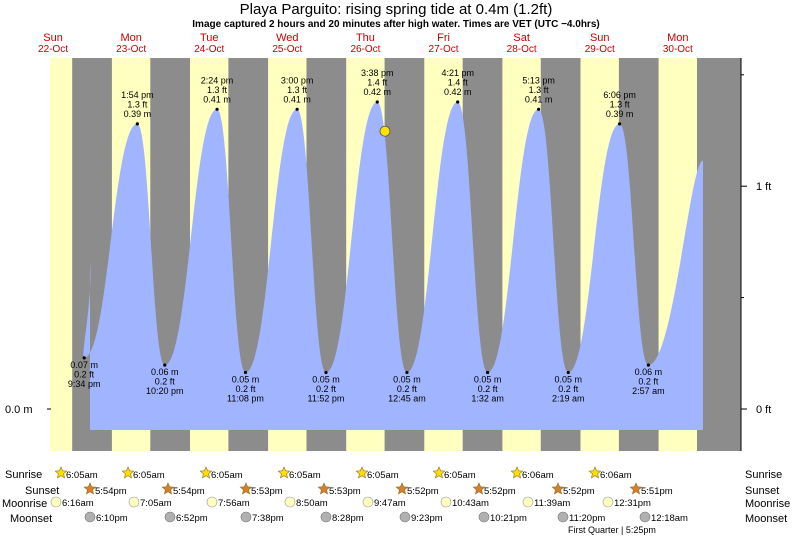  I want to click on day-date: 25-Oct, so click(287, 49).